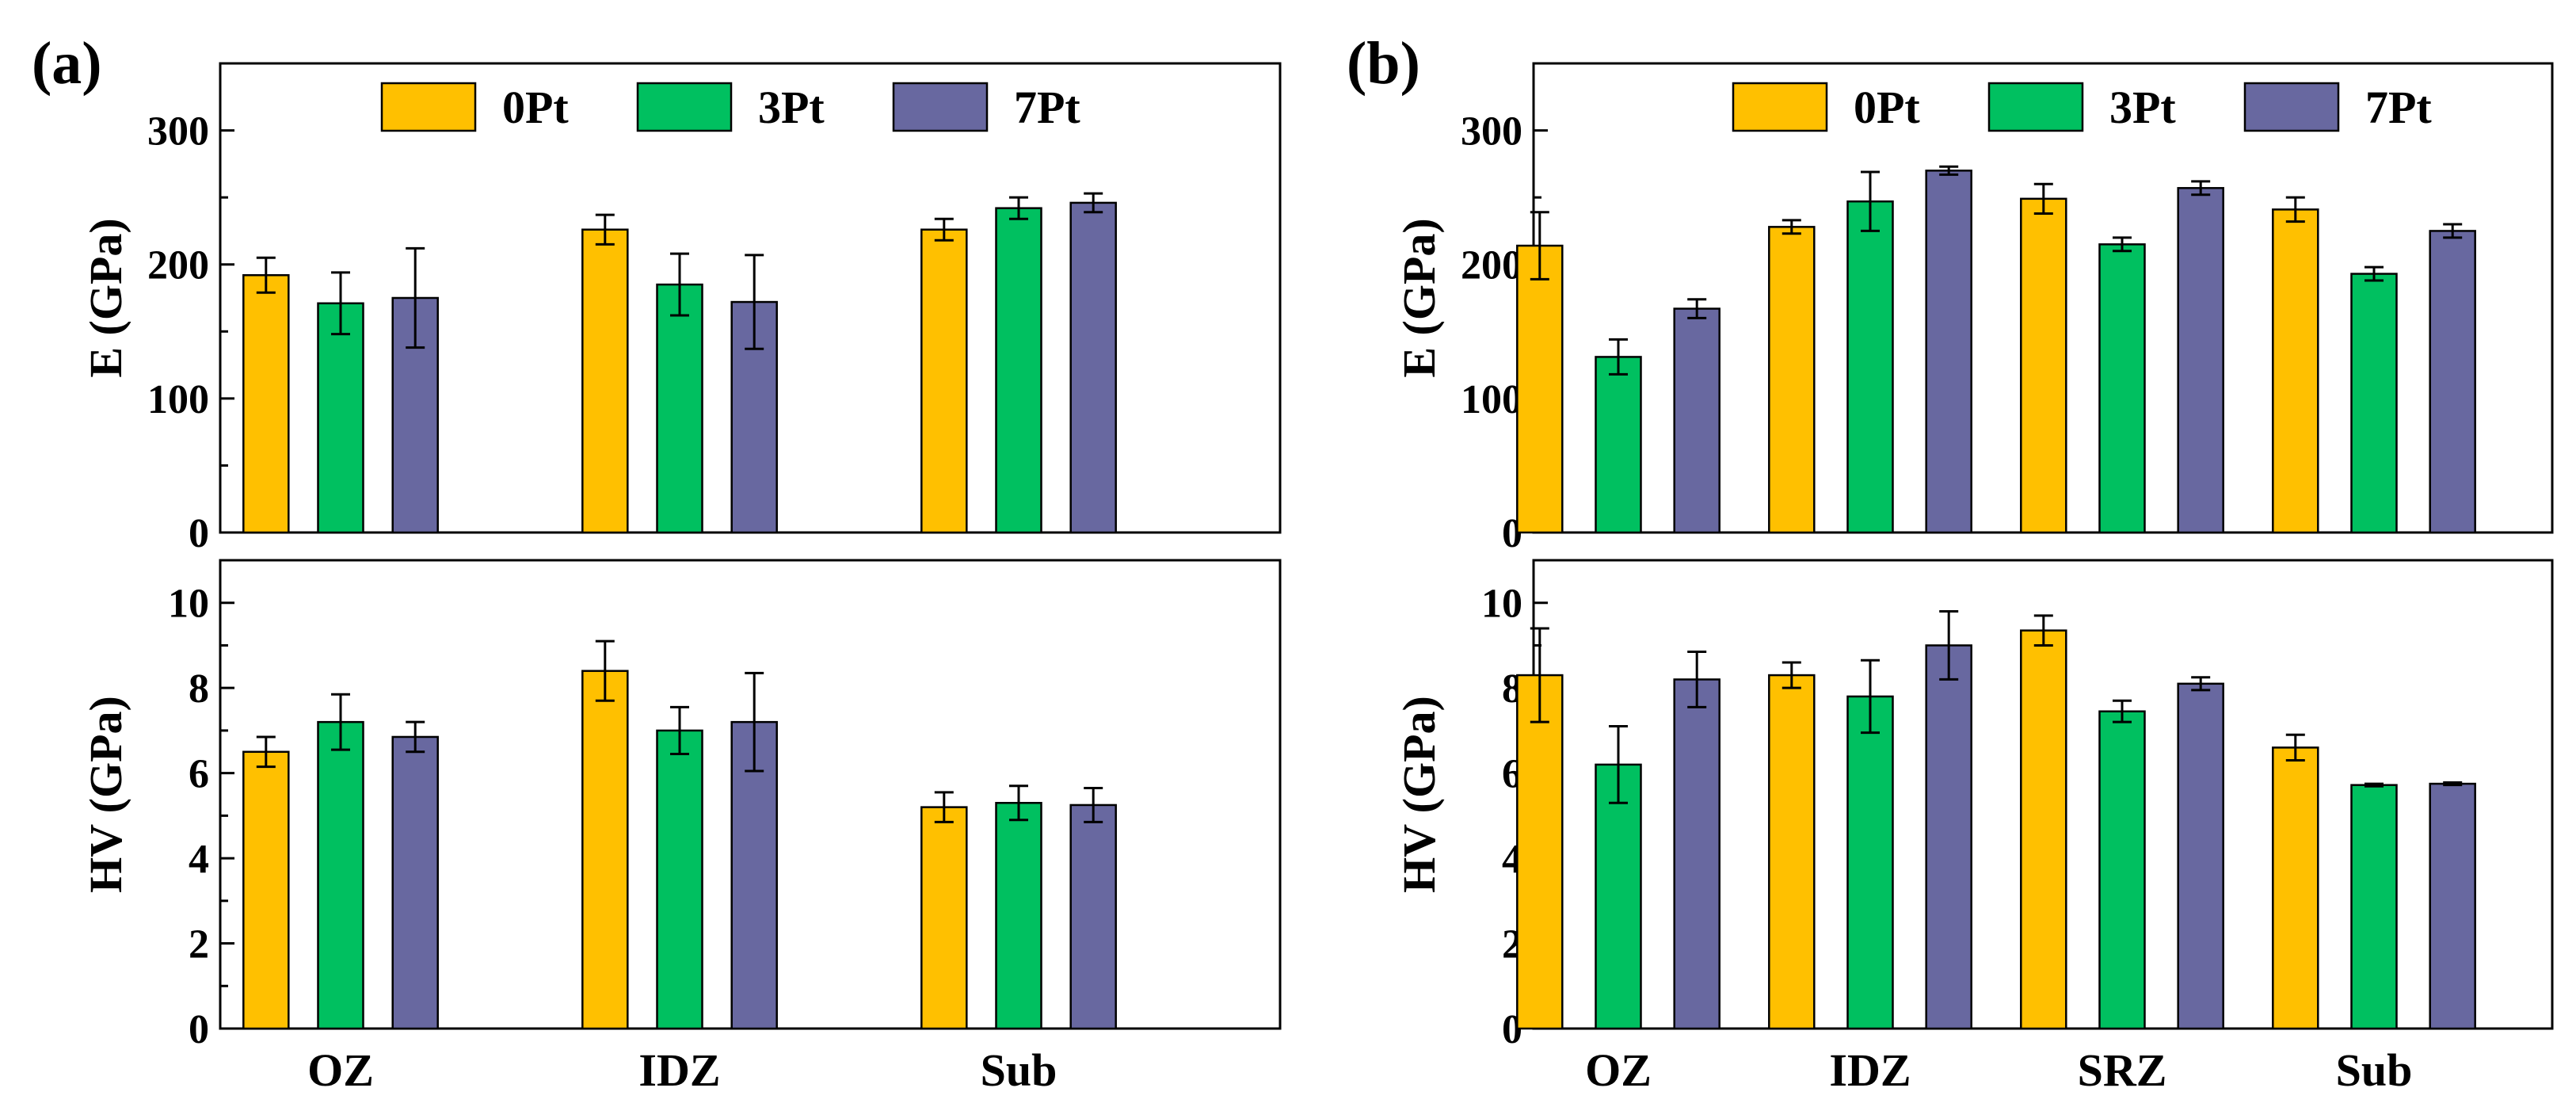  Describe the element at coordinates (199, 774) in the screenshot. I see `y-tick-label: 6` at that location.